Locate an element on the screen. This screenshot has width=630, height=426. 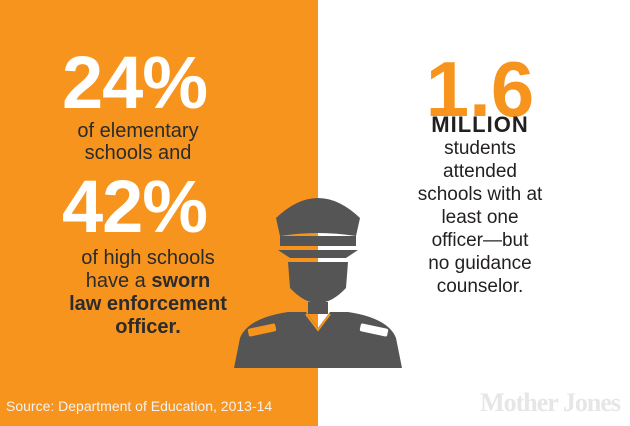
stat2-line2: have a sworn is located at coordinates (148, 281).